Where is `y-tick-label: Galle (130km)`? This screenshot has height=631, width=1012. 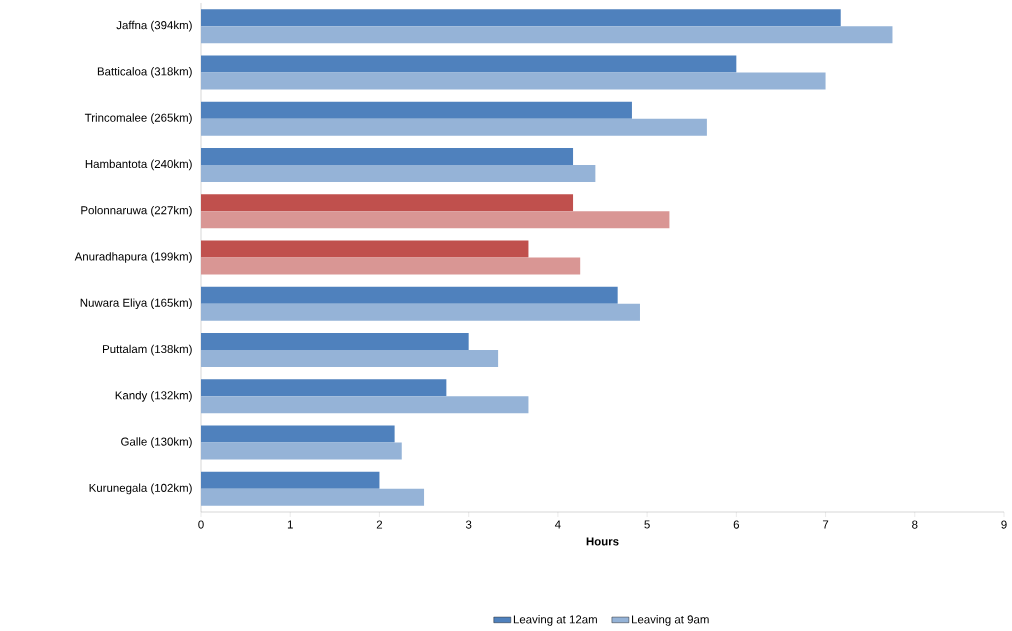 y-tick-label: Galle (130km) is located at coordinates (156, 442).